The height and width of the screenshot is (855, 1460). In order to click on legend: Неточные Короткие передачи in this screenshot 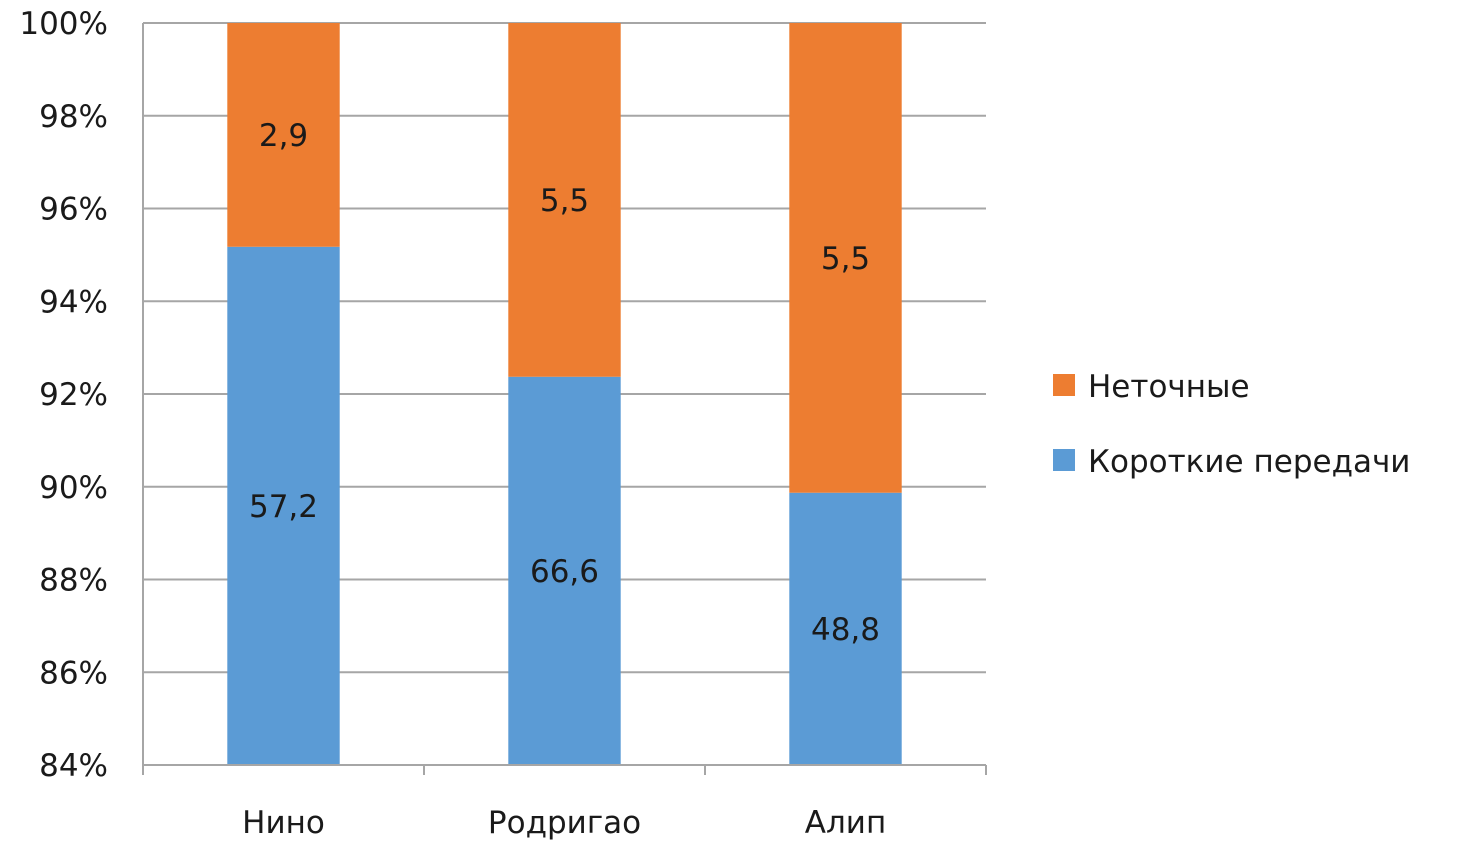, I will do `click(1231, 424)`.